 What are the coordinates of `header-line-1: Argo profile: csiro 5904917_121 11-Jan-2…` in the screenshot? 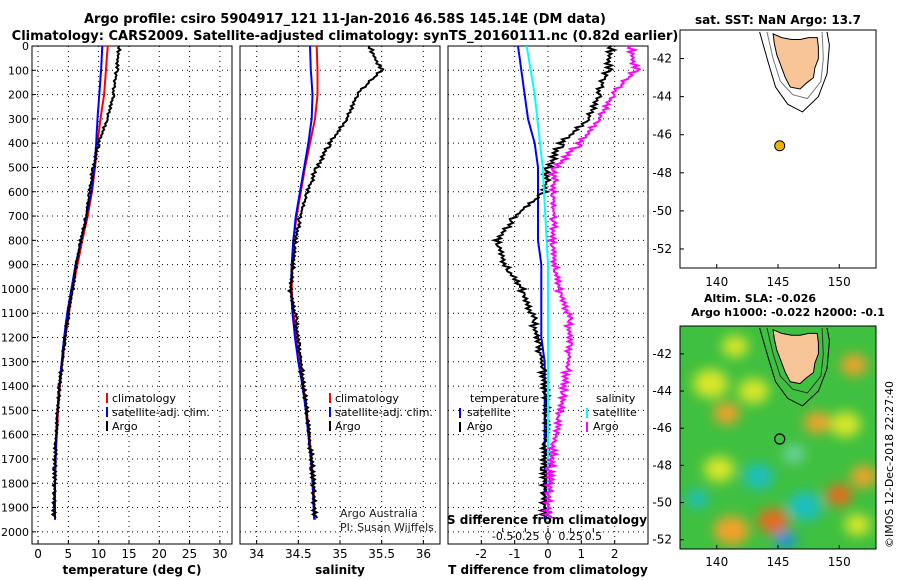 It's located at (345, 19).